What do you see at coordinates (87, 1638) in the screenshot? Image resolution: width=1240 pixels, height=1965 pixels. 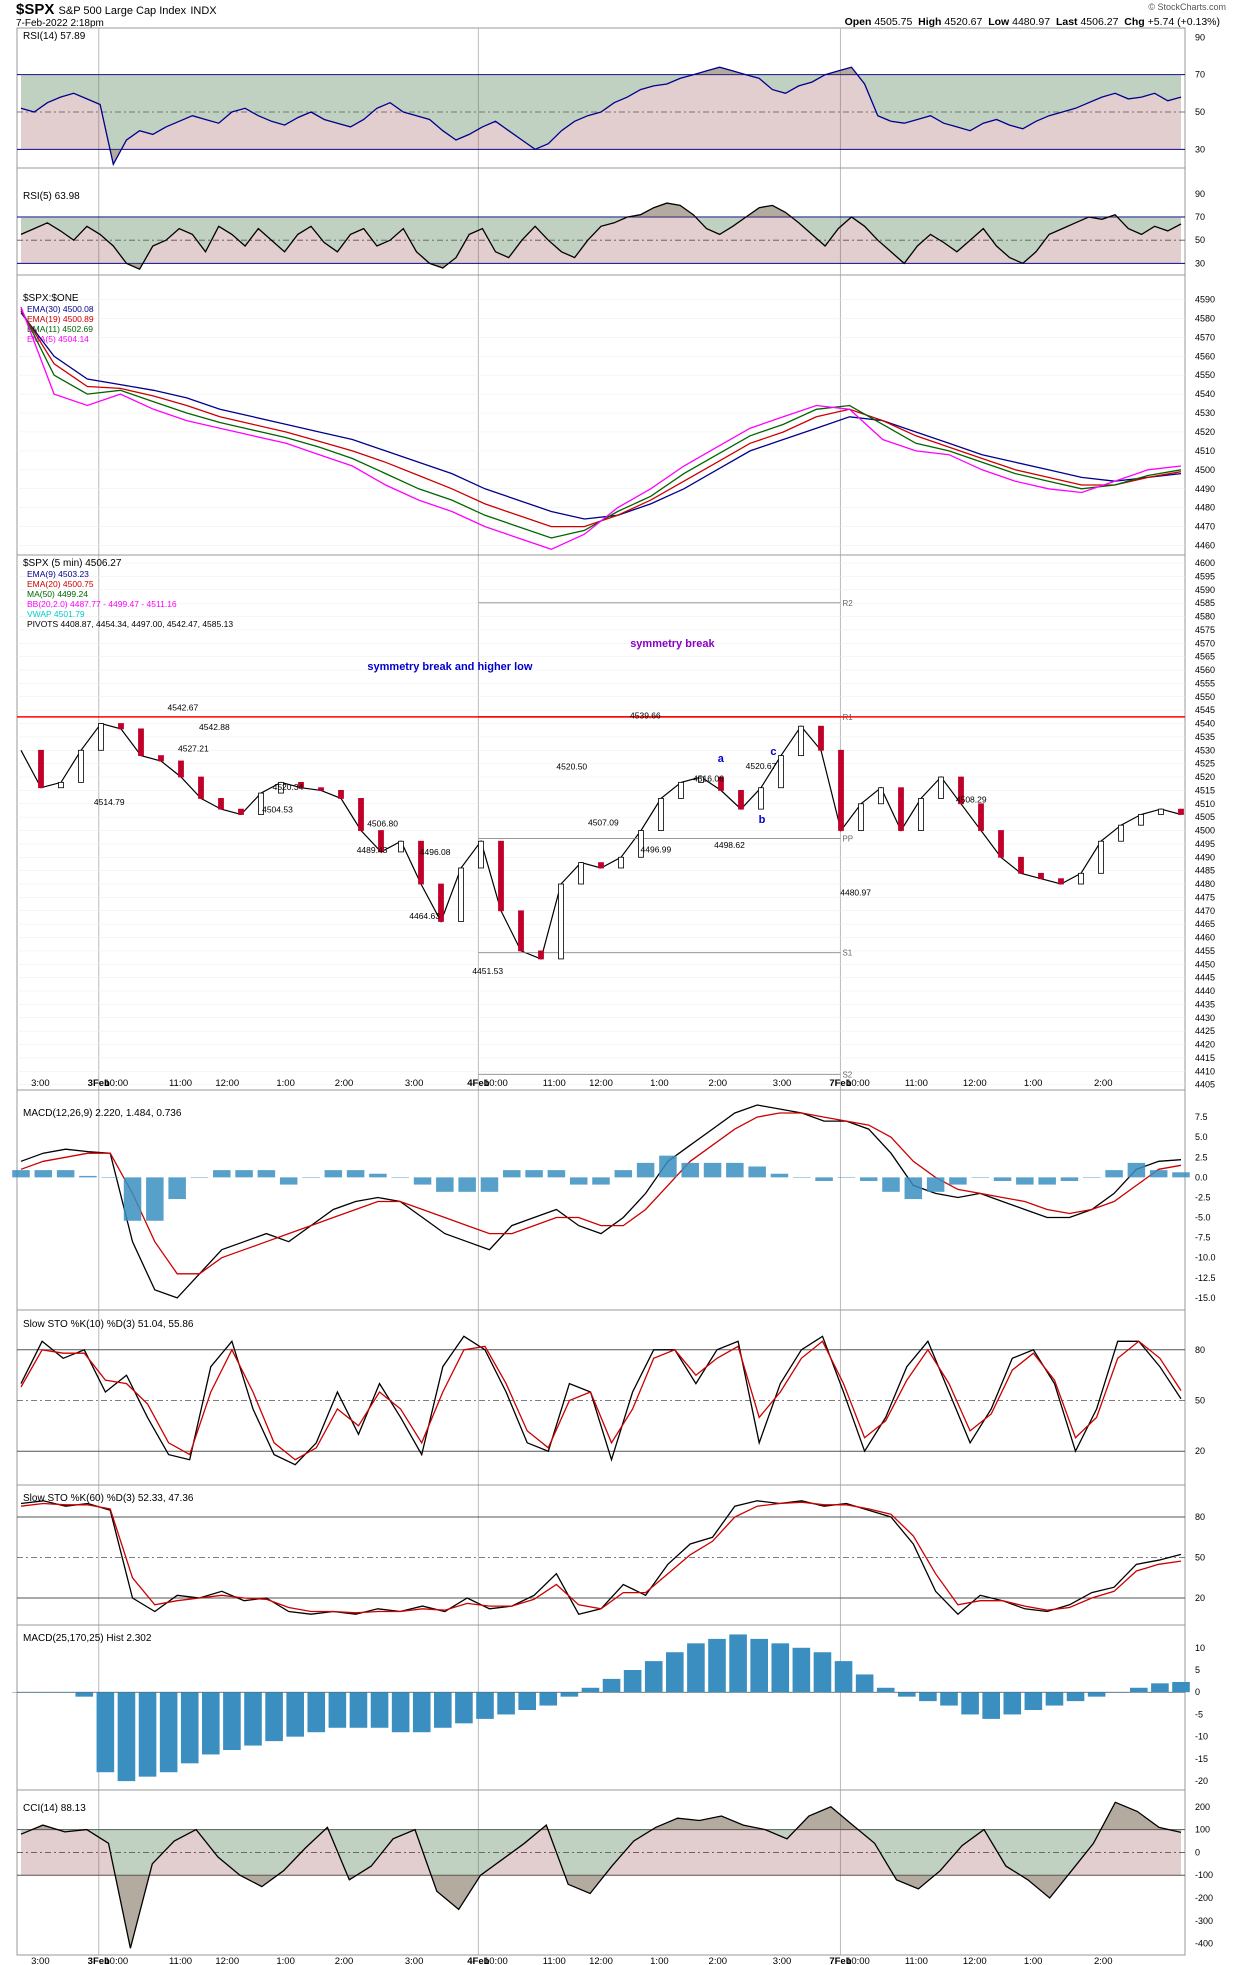 I see `panel-title: MACD(25,170,25) Hist 2.302` at bounding box center [87, 1638].